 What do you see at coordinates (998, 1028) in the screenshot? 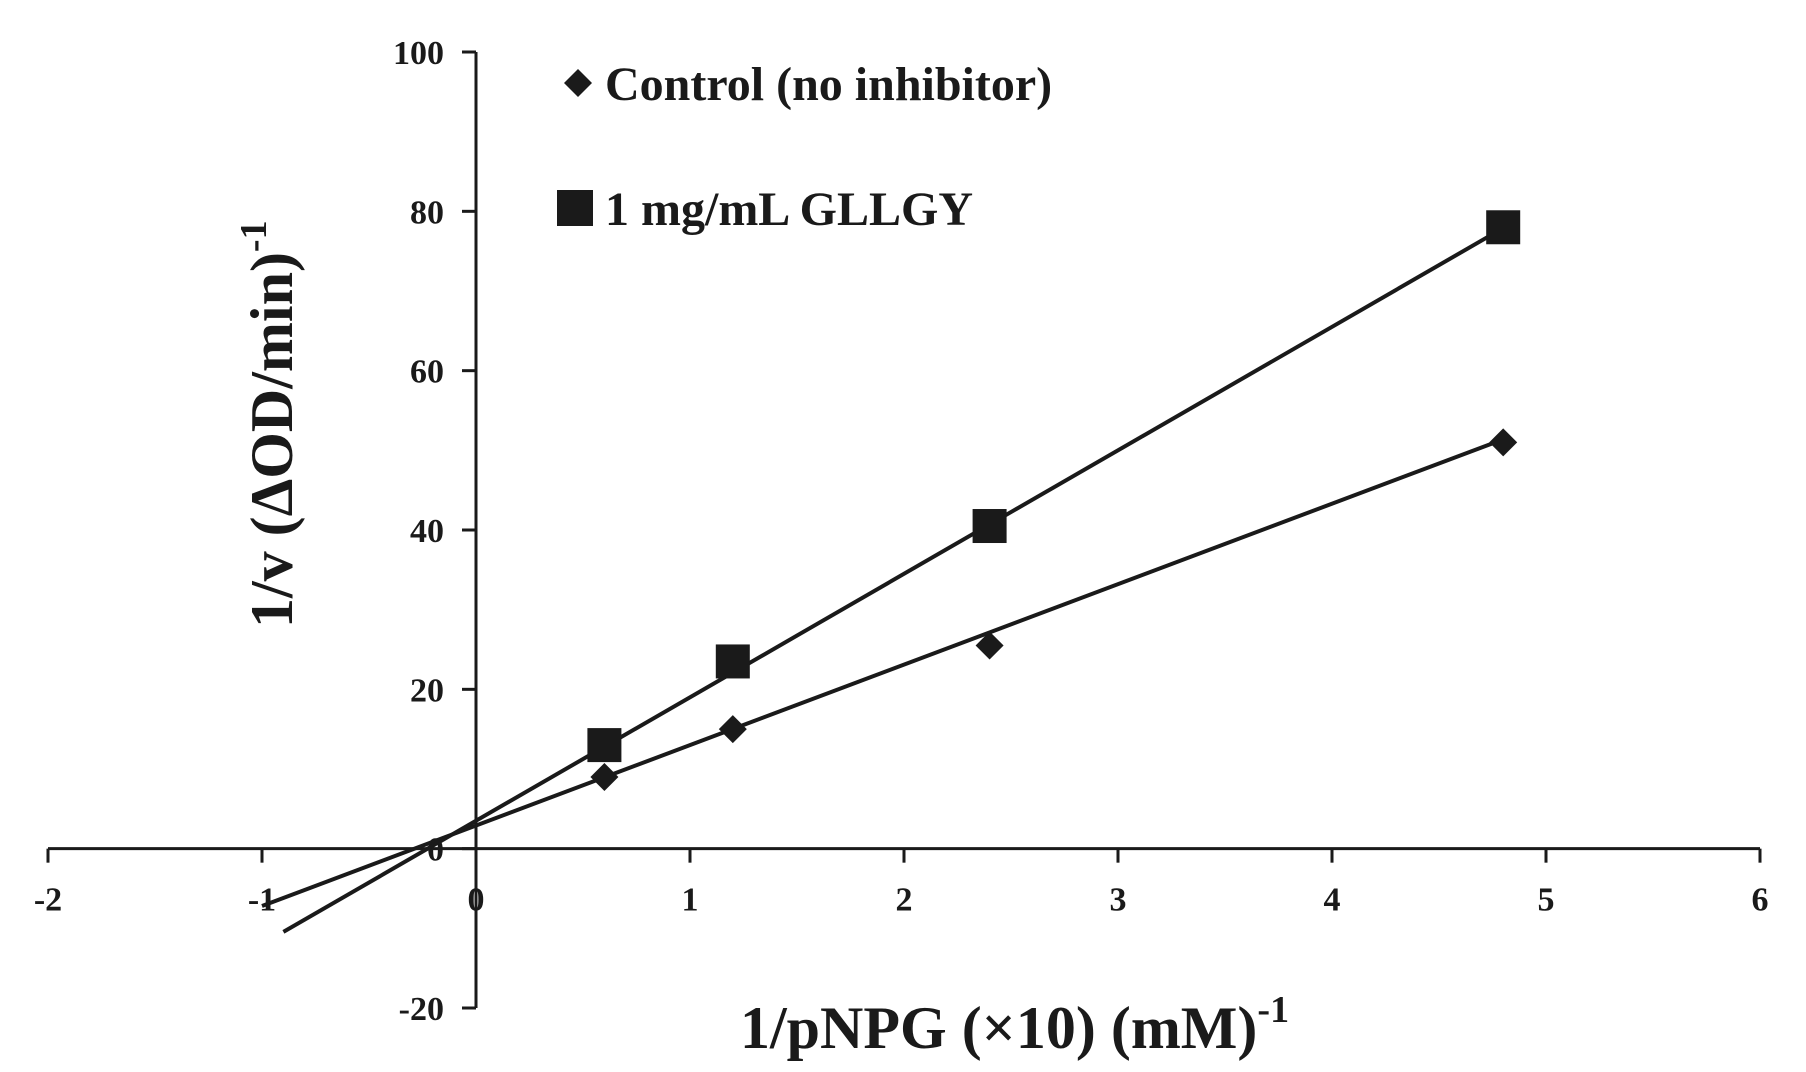
I see `x-axis-title-text: 1/pNPG (×10) (mM)` at bounding box center [998, 1028].